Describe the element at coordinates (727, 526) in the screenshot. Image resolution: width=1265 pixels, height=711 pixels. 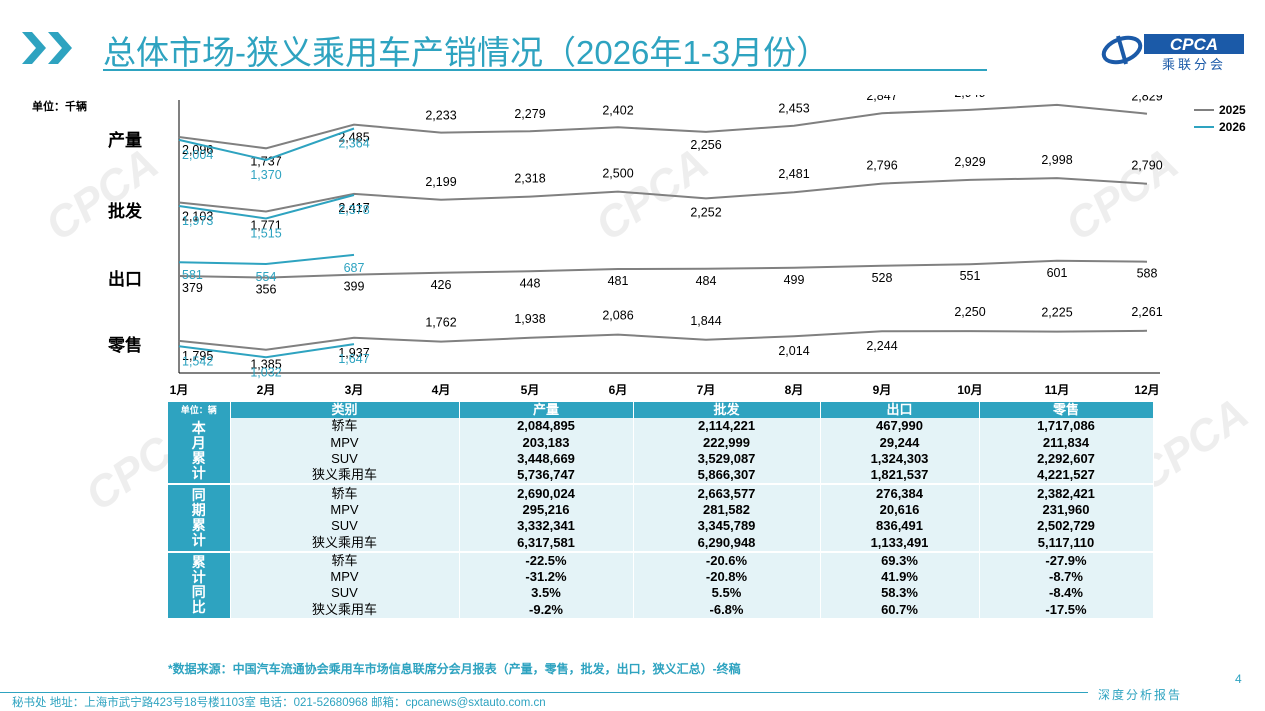
I see `value-cell: 3,345,789` at that location.